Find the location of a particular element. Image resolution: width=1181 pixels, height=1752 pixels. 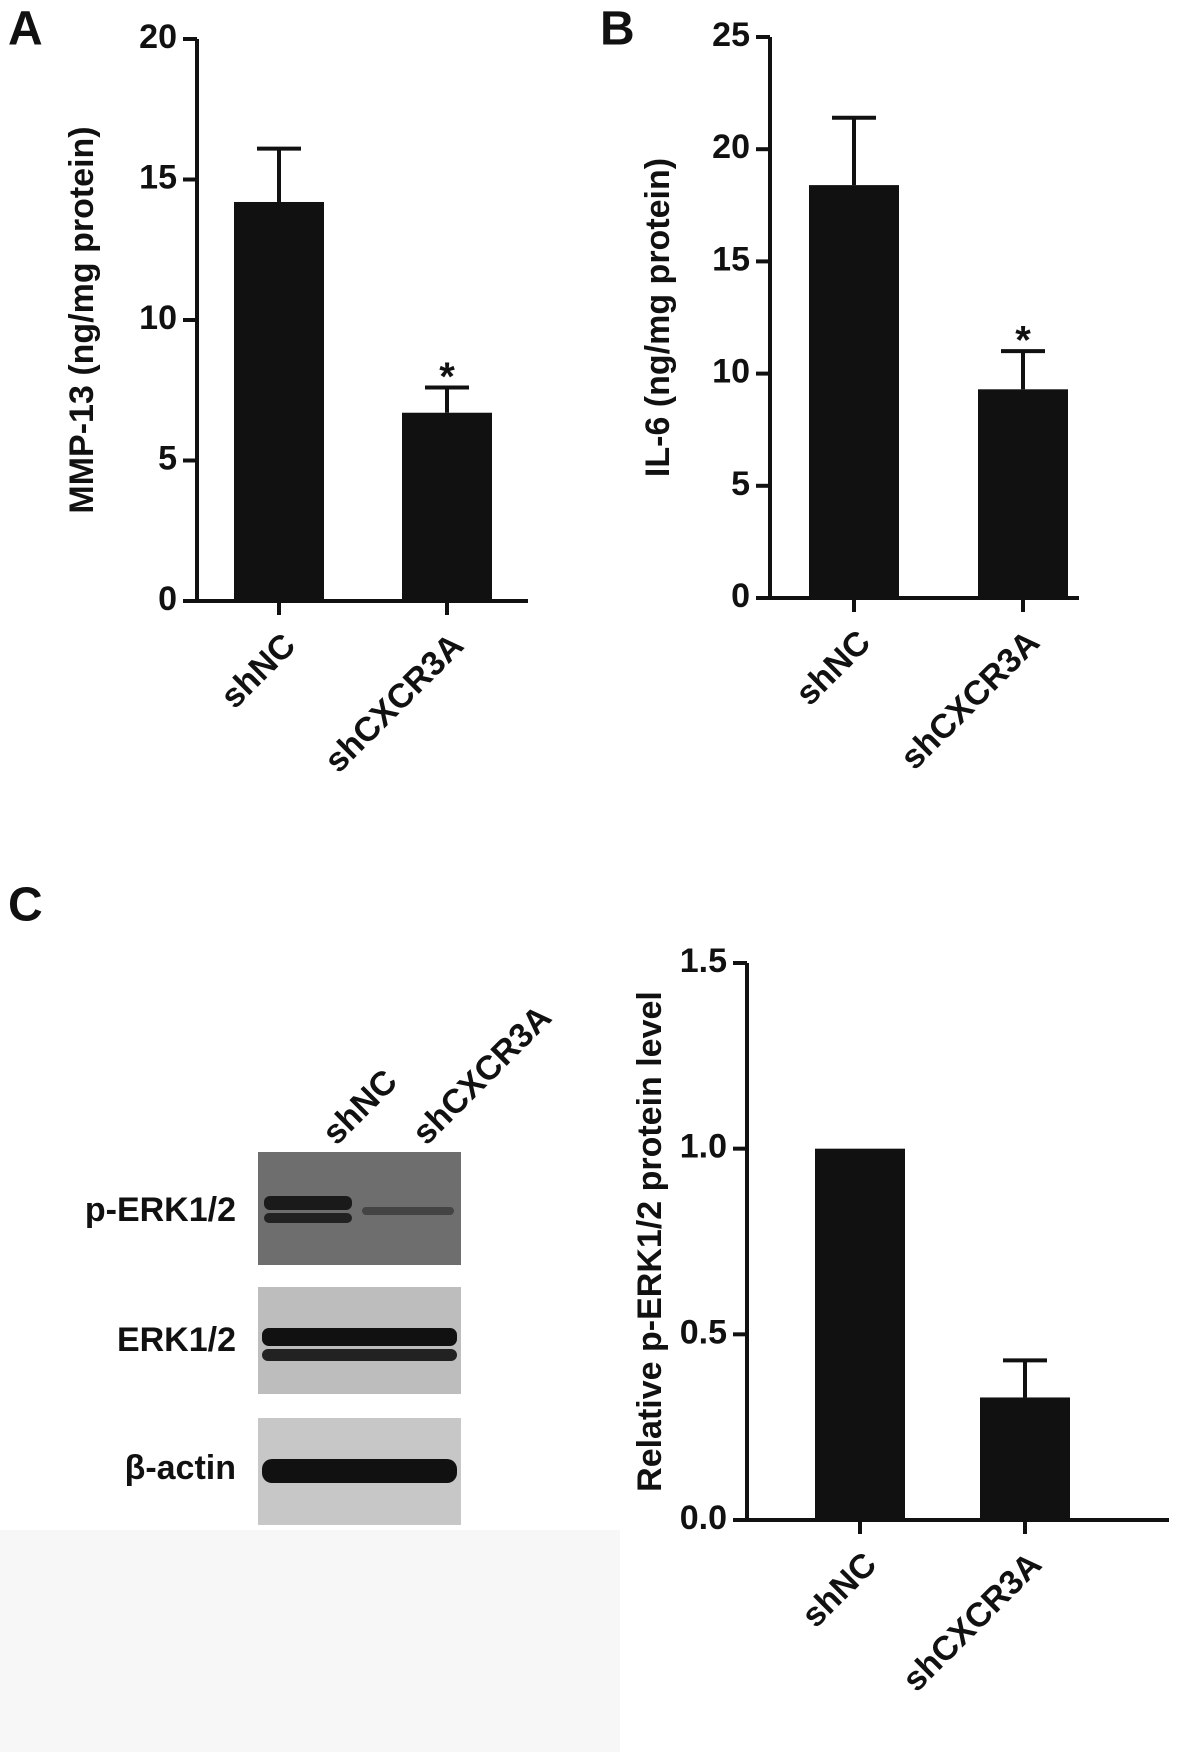

blot-row-label: p-ERK1/2 is located at coordinates (160, 1210).